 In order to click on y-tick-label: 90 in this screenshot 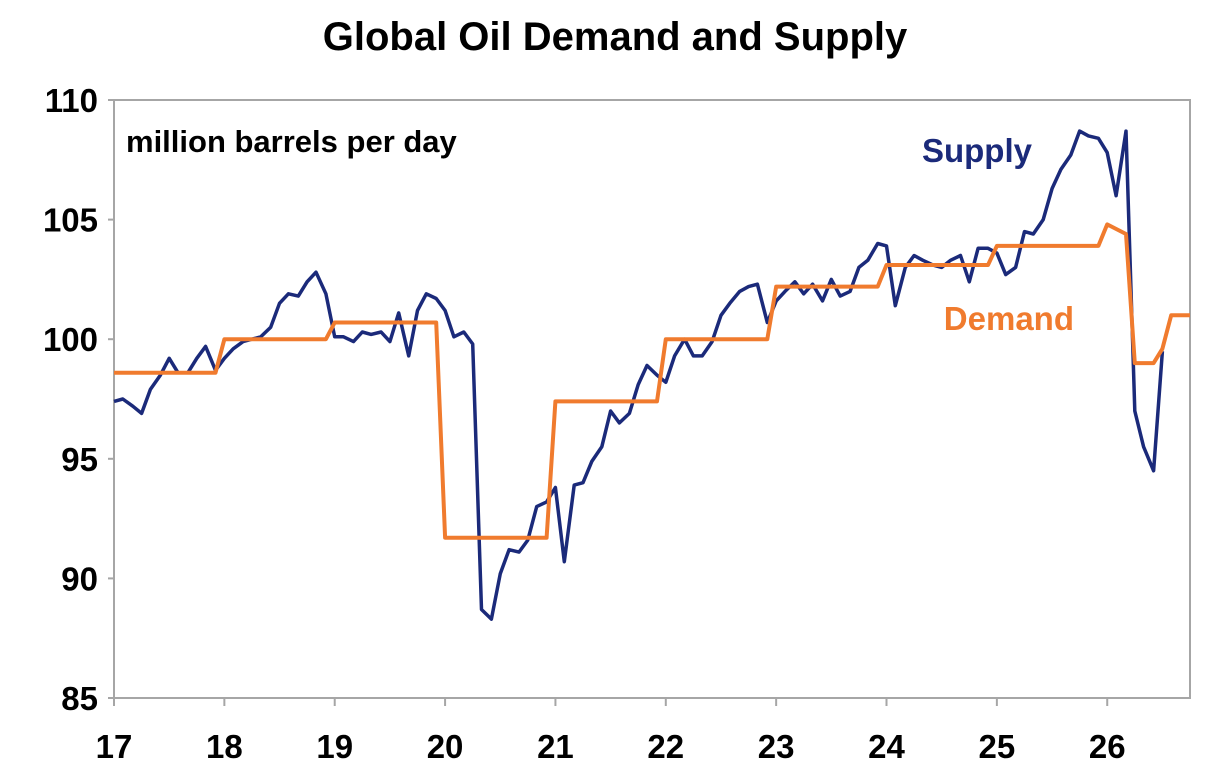, I will do `click(79, 578)`.